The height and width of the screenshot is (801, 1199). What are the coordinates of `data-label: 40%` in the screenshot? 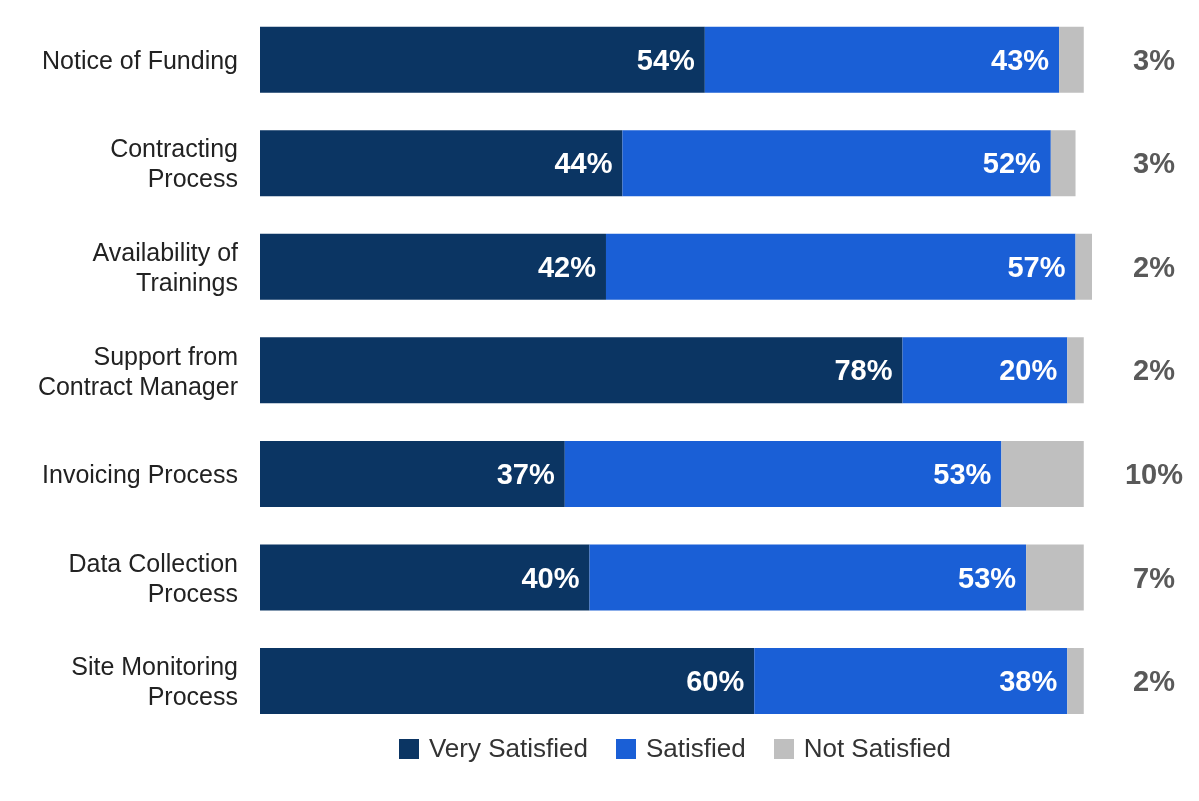 It's located at (550, 577).